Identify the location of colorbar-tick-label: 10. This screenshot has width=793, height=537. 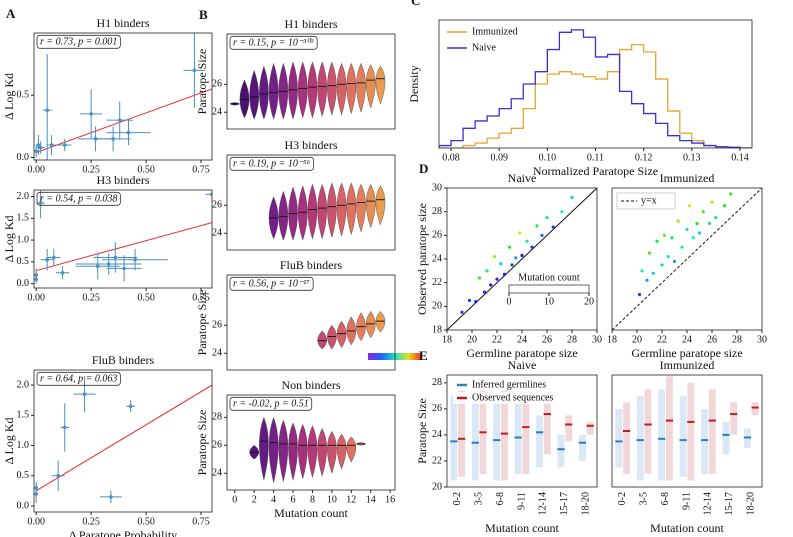
(549, 301).